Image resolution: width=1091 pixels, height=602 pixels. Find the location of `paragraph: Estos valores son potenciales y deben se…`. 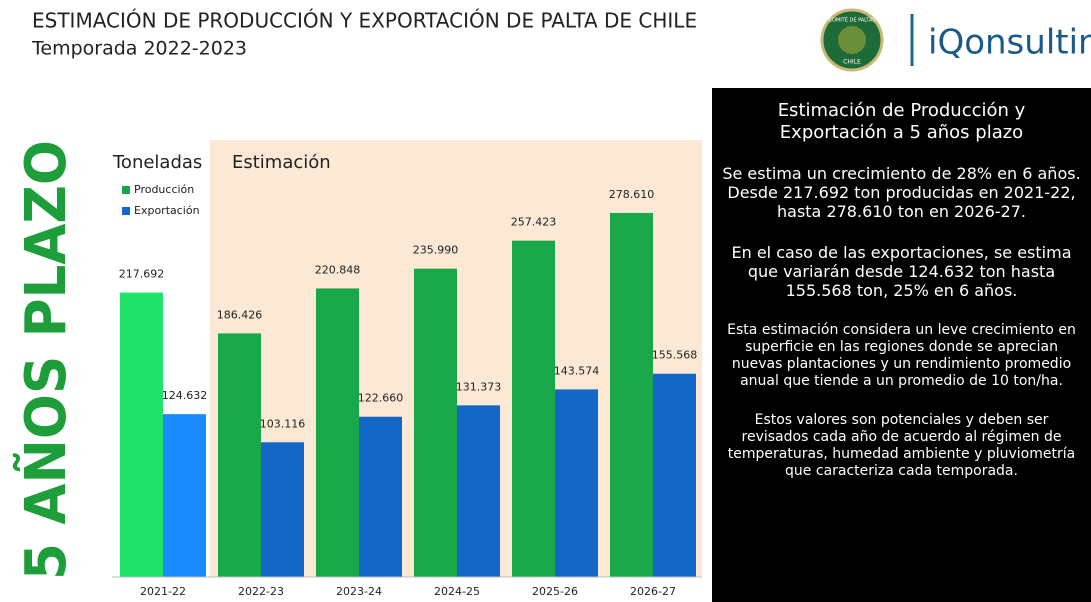

paragraph: Estos valores son potenciales y deben se… is located at coordinates (901, 445).